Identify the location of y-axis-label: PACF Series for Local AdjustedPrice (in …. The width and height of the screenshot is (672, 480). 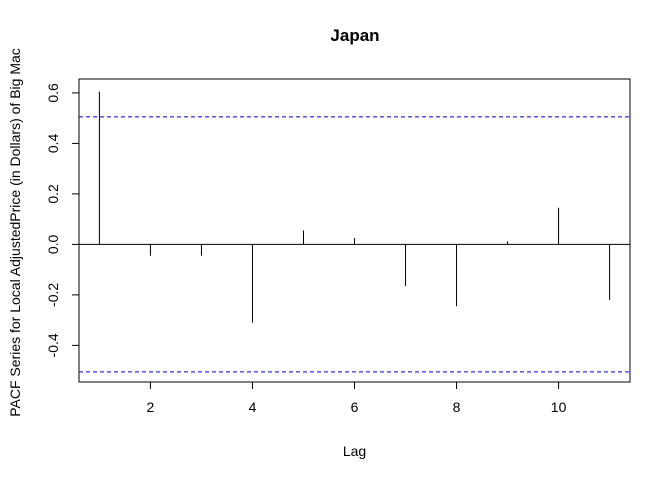
(15, 232).